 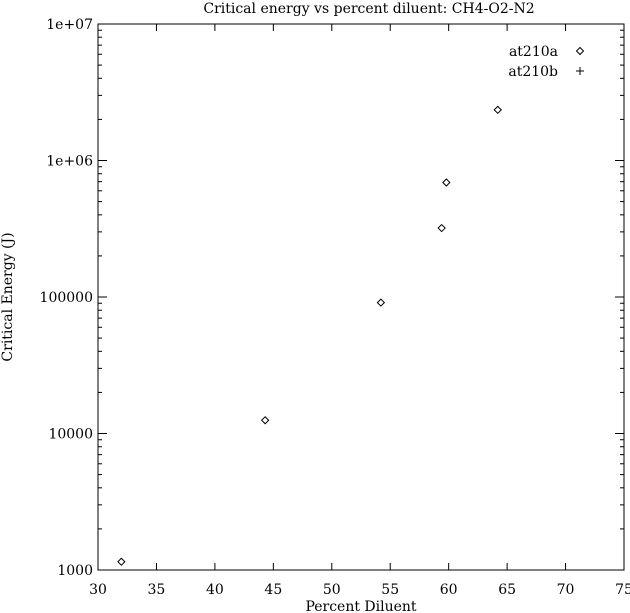 I want to click on x-tick-label: 65, so click(x=507, y=590).